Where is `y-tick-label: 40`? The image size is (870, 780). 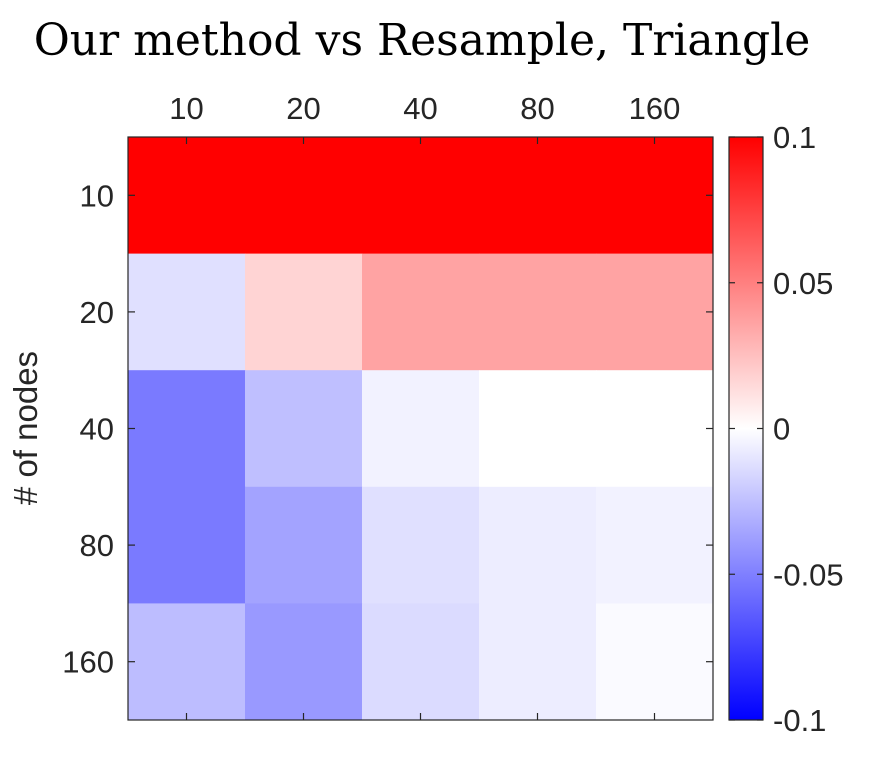 y-tick-label: 40 is located at coordinates (97, 429).